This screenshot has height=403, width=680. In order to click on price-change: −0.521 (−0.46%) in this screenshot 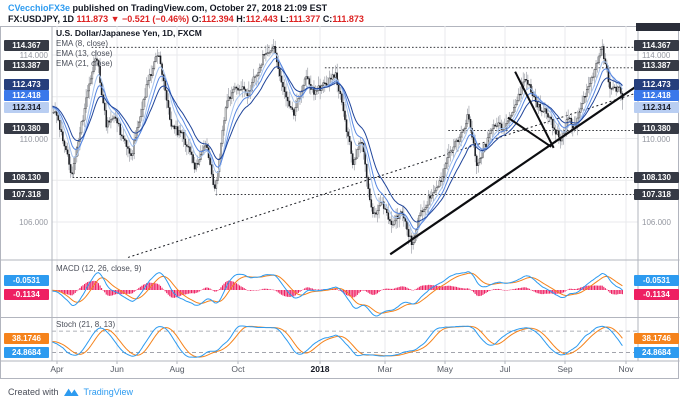, I will do `click(156, 19)`.